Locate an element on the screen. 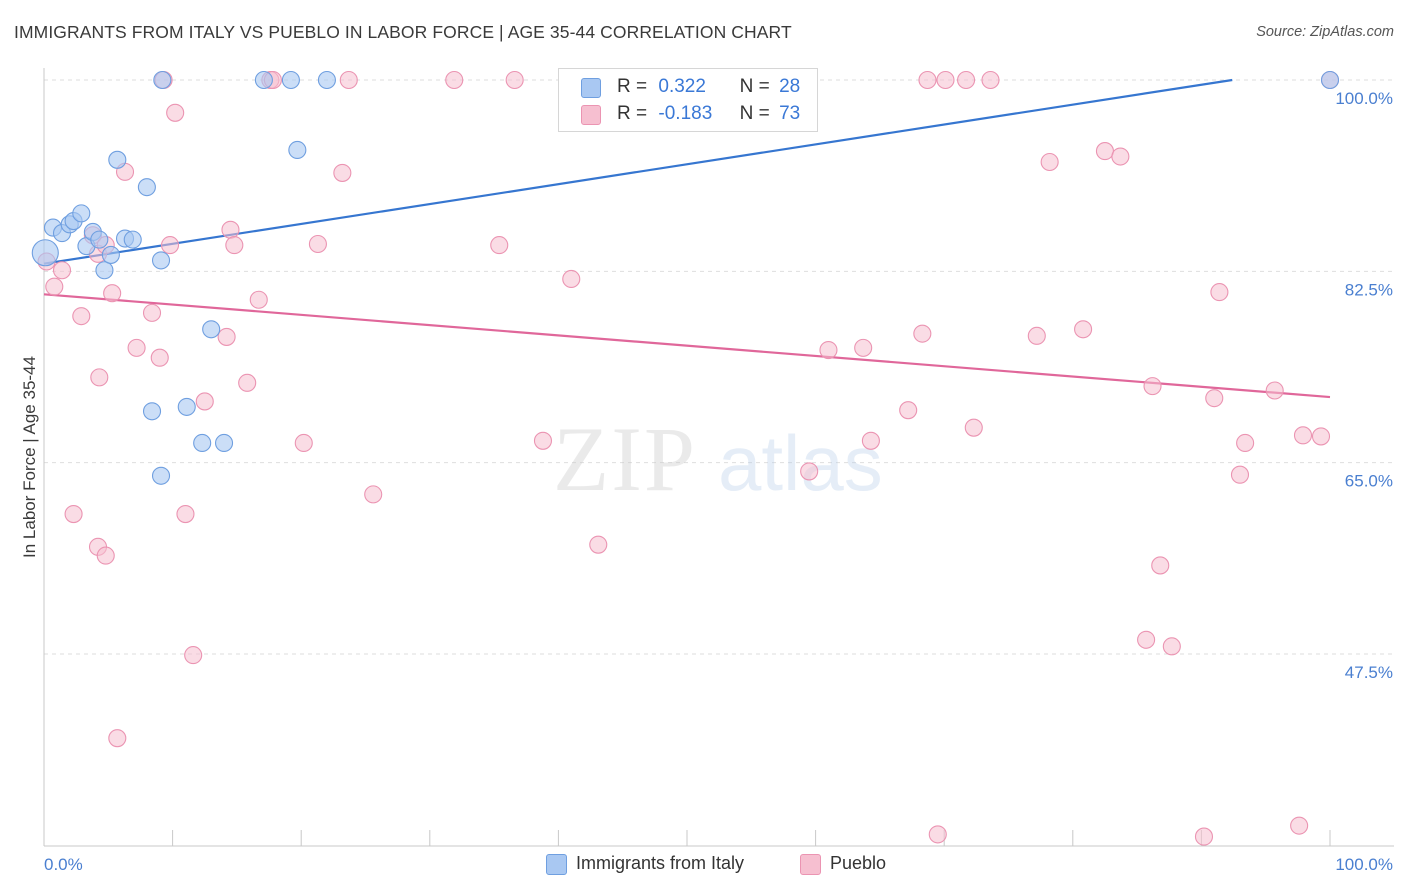  legend-swatch-italy is located at coordinates (591, 88).